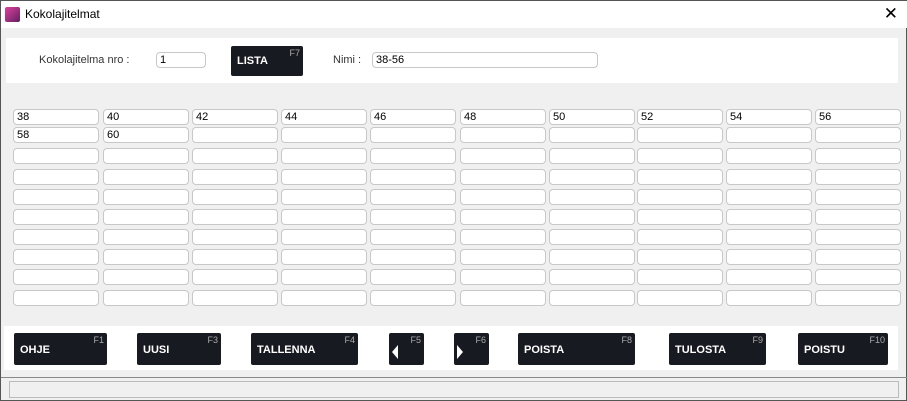 The height and width of the screenshot is (401, 907). What do you see at coordinates (267, 61) in the screenshot?
I see `lista-button: LISTA F7` at bounding box center [267, 61].